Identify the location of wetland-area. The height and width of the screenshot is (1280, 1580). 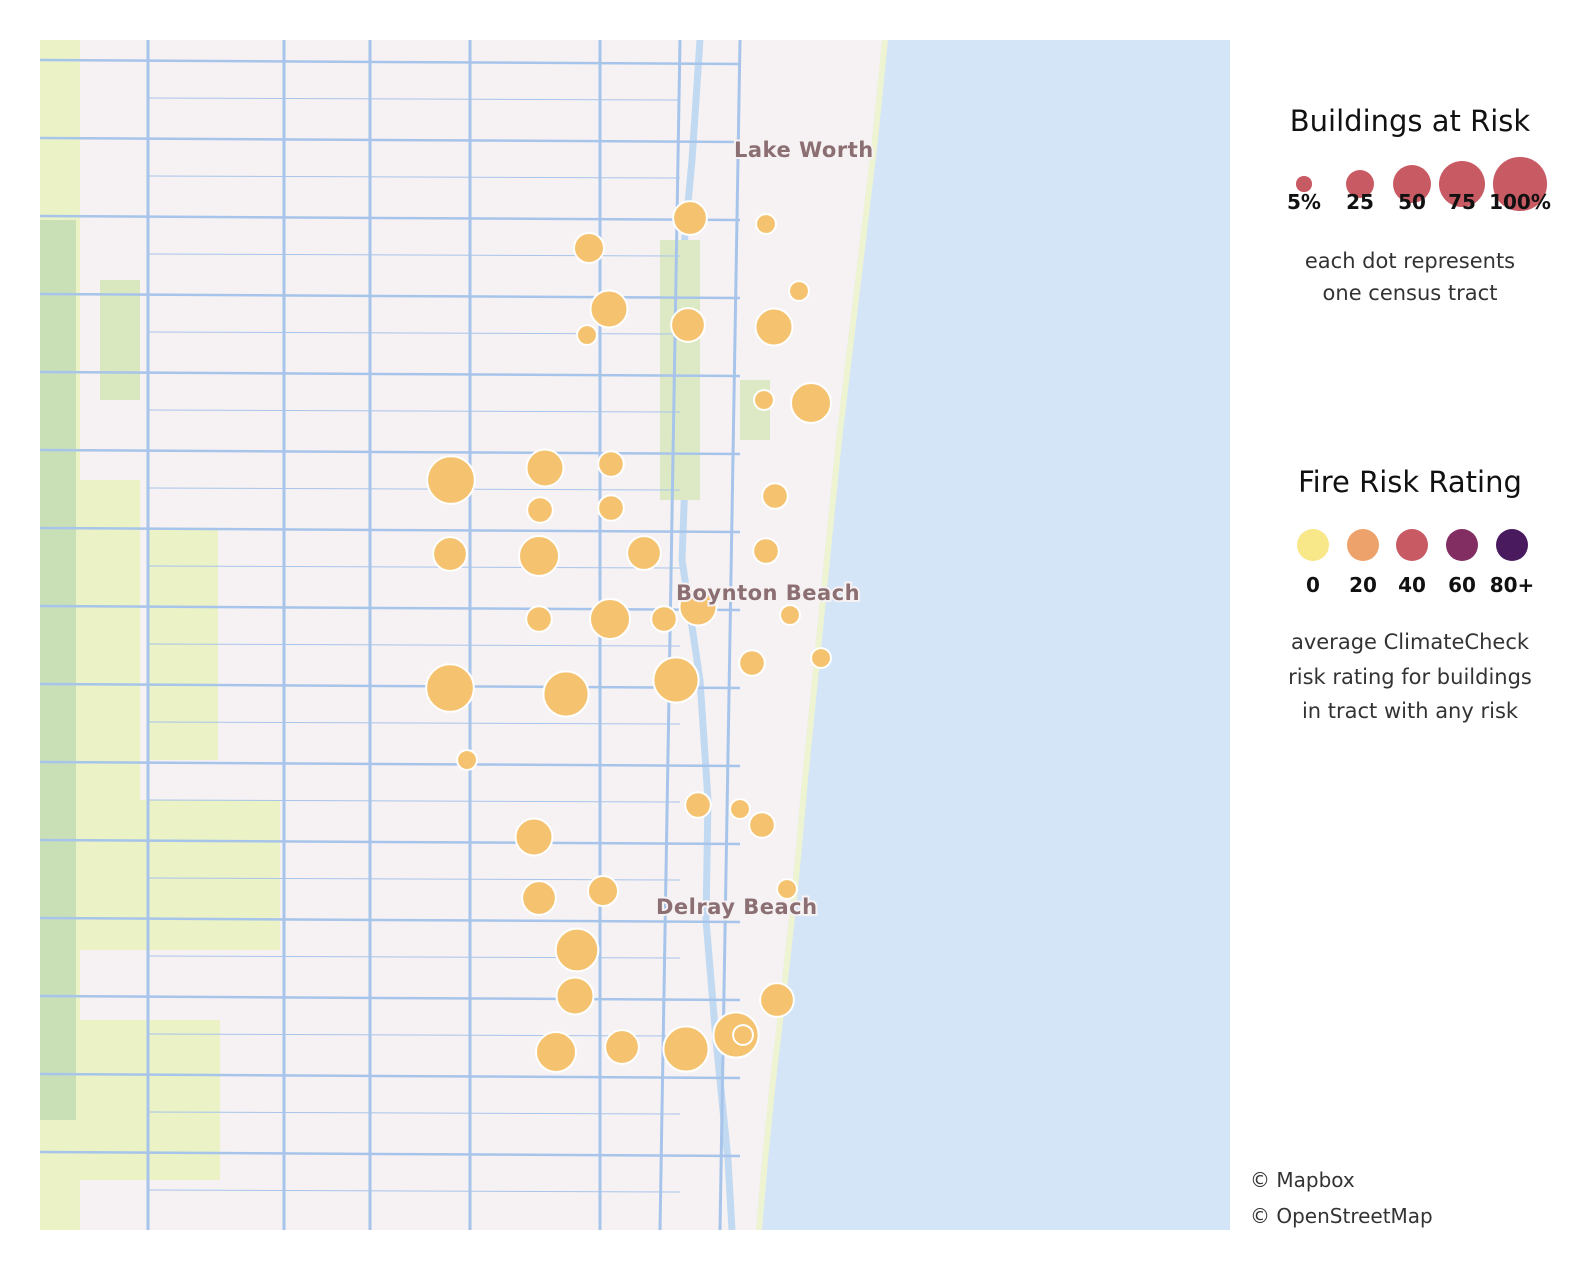
(58, 670).